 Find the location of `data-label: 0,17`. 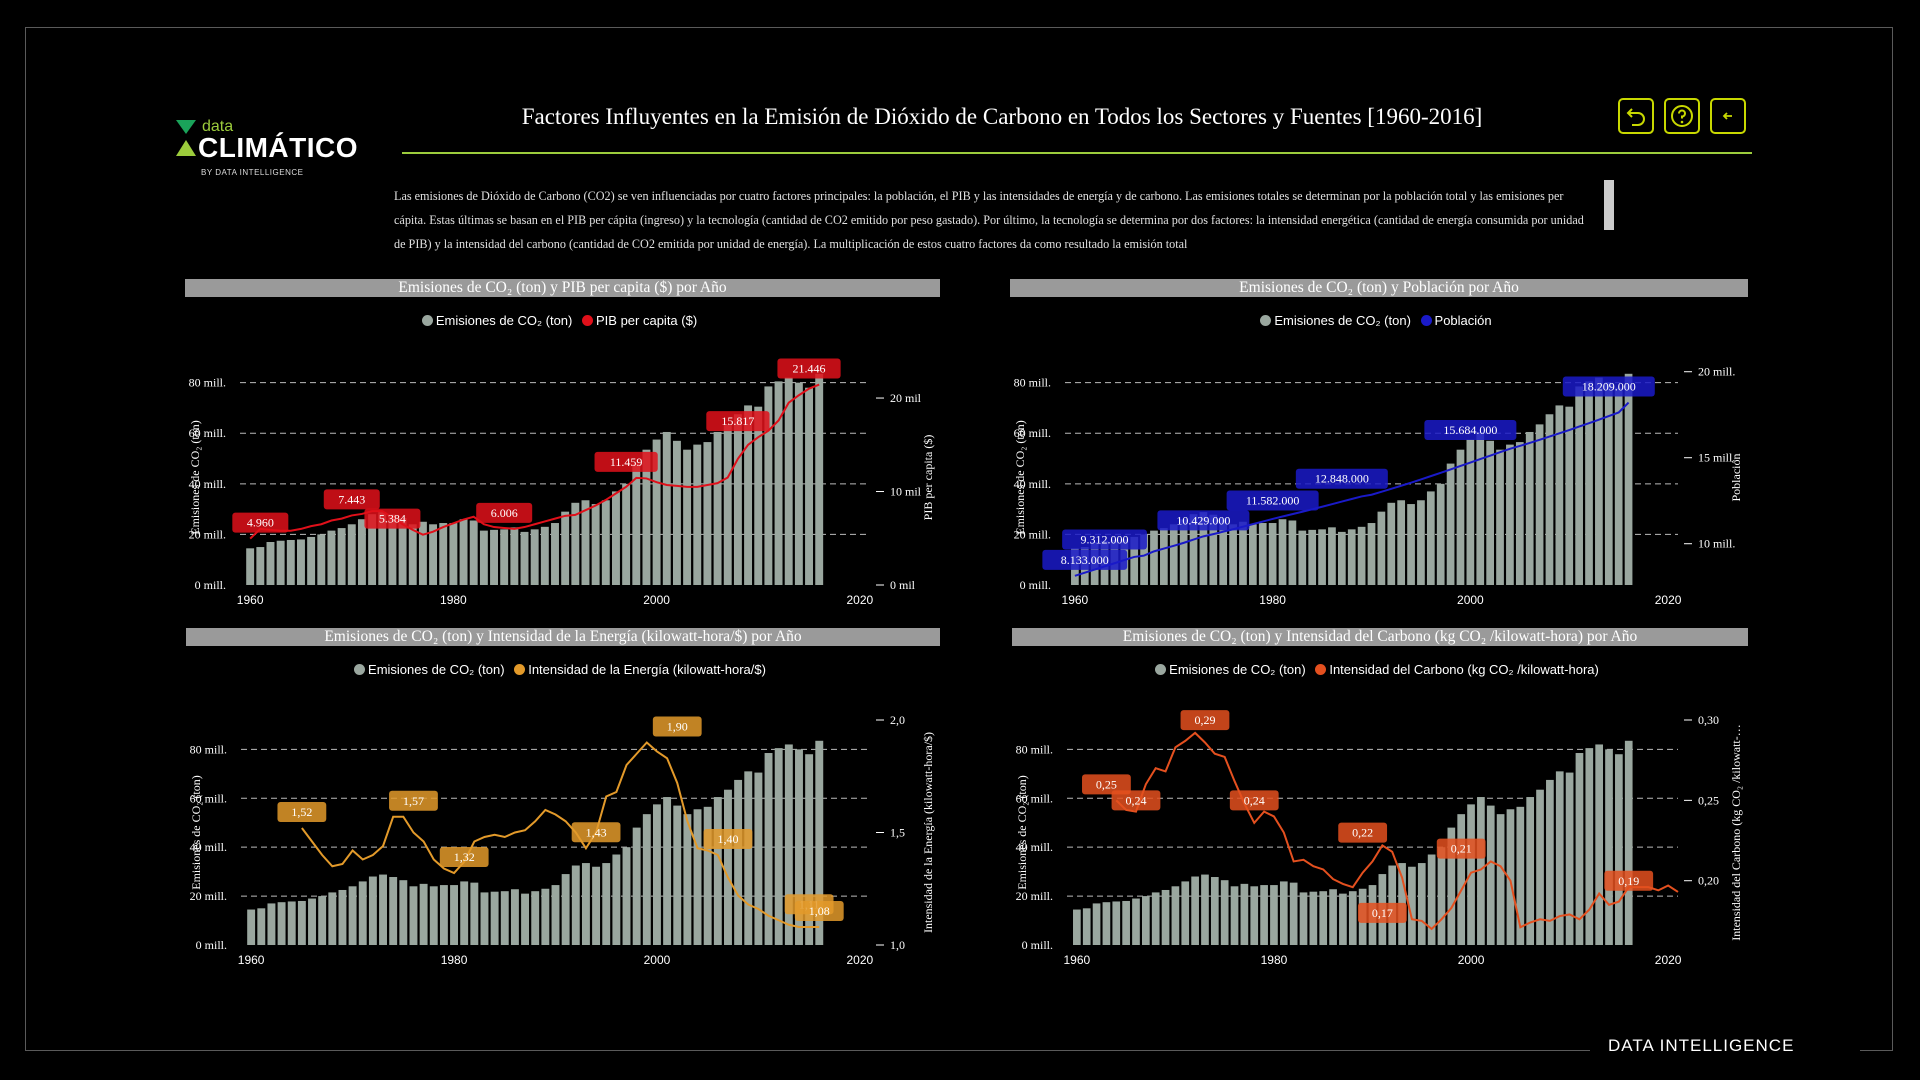

data-label: 0,17 is located at coordinates (1382, 912).